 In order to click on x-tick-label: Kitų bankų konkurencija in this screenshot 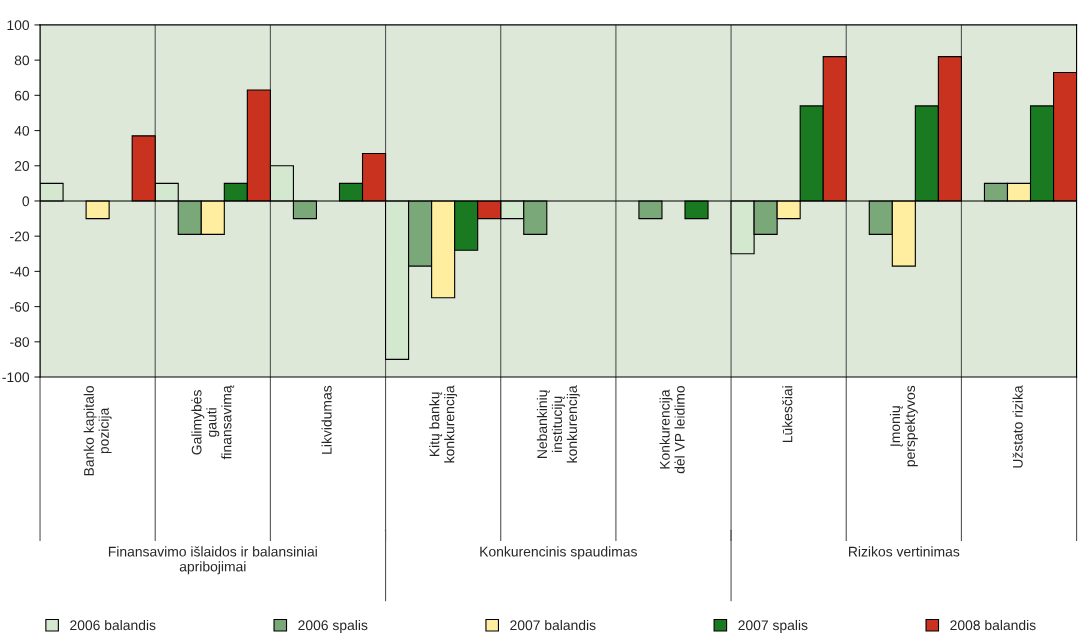, I will do `click(443, 424)`.